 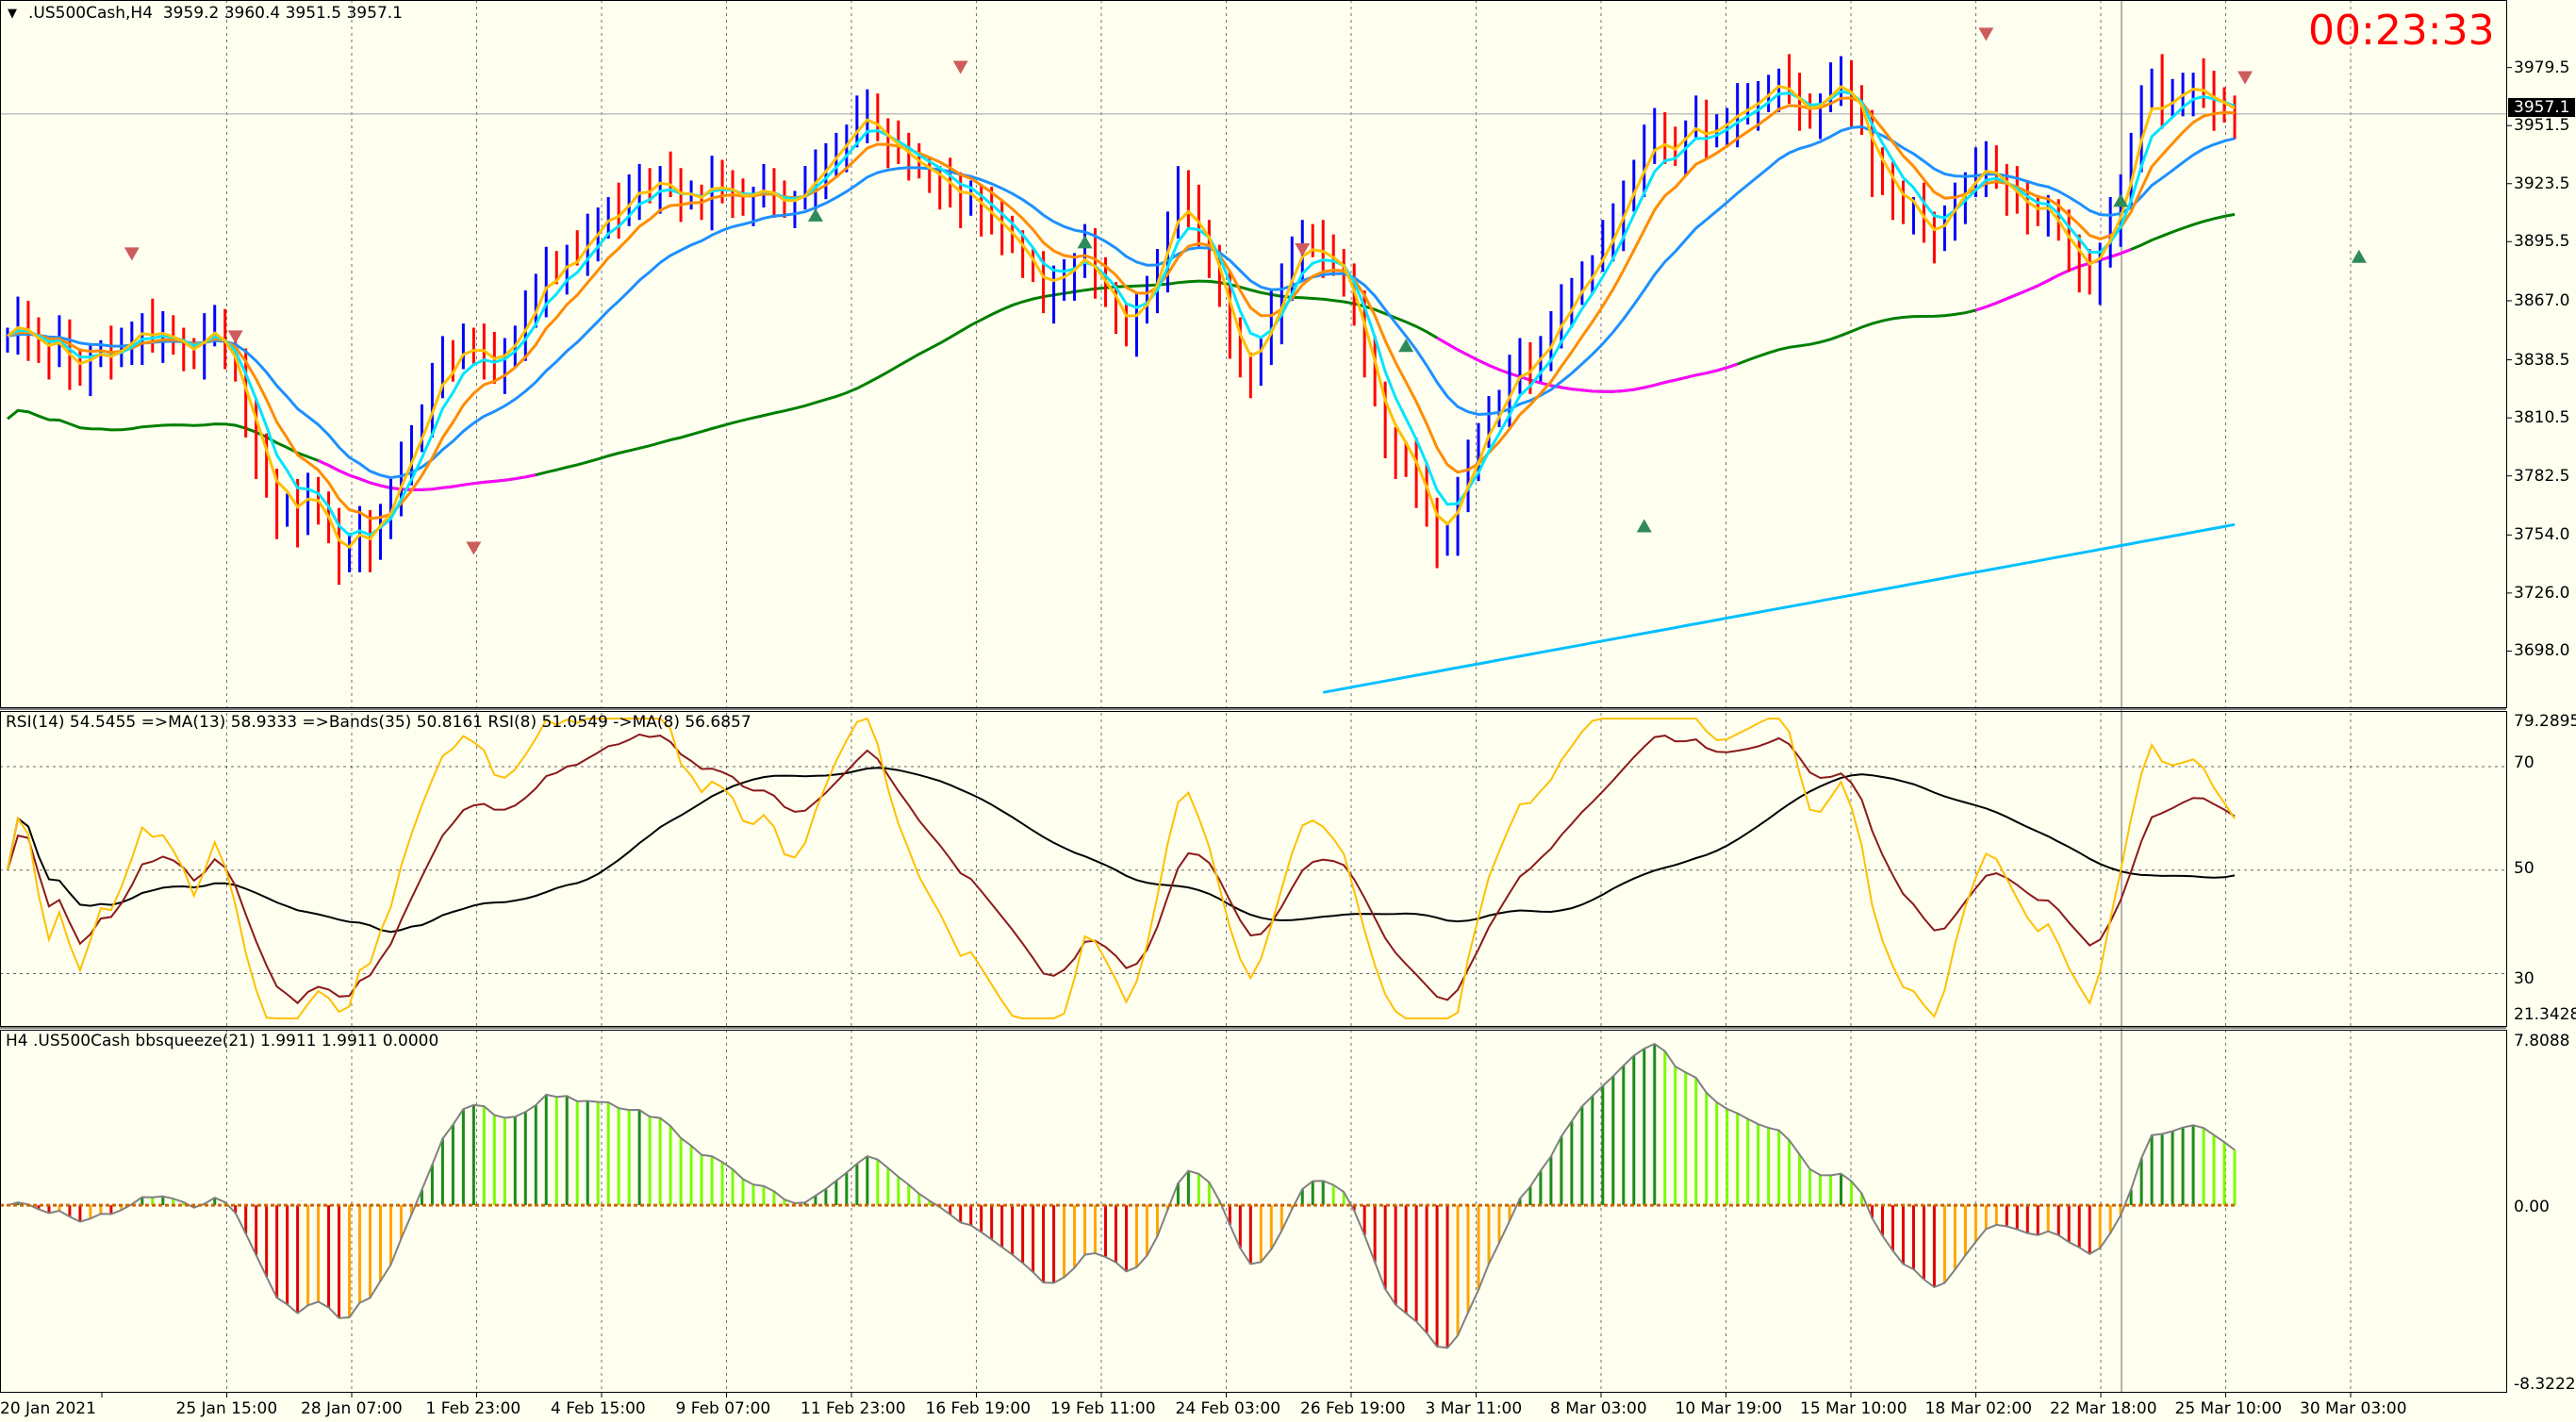 What do you see at coordinates (2542, 126) in the screenshot?
I see `price-label: 3951.5` at bounding box center [2542, 126].